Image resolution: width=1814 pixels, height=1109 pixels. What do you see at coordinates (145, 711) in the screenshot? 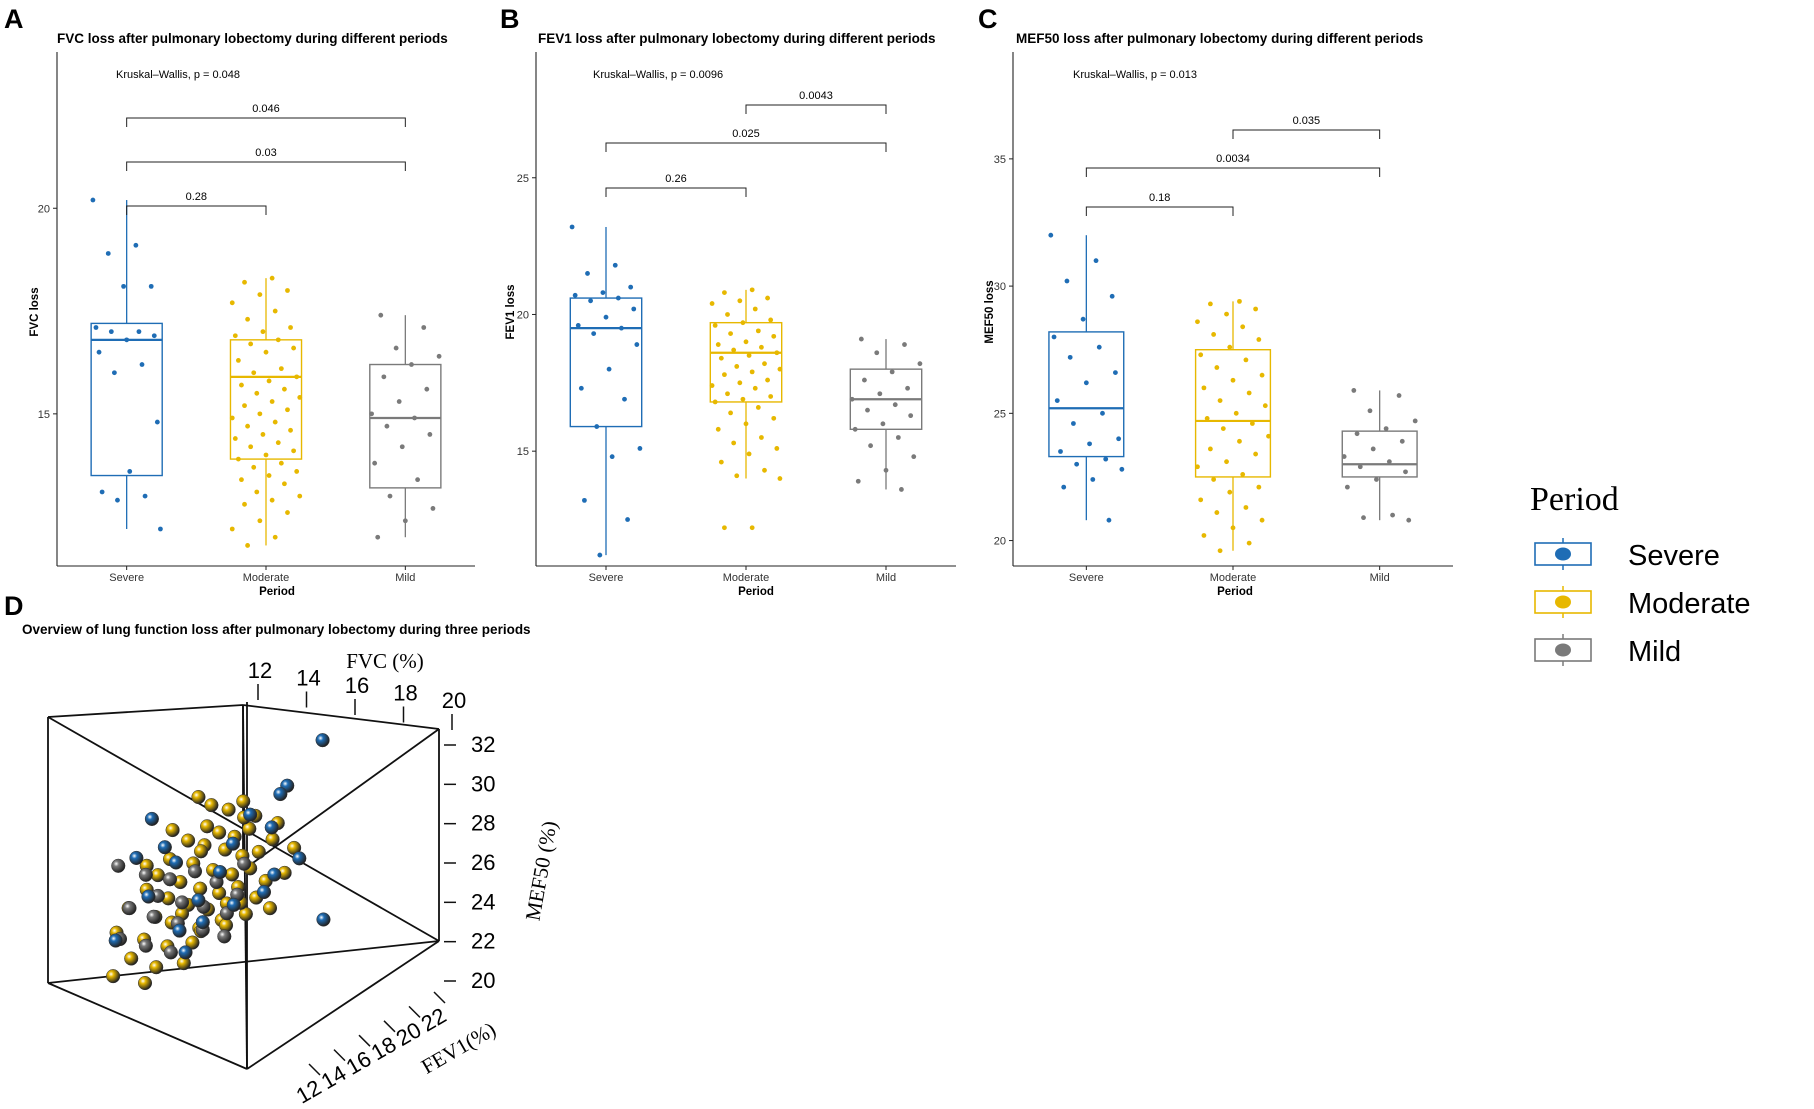
I see `cube-edge` at bounding box center [145, 711].